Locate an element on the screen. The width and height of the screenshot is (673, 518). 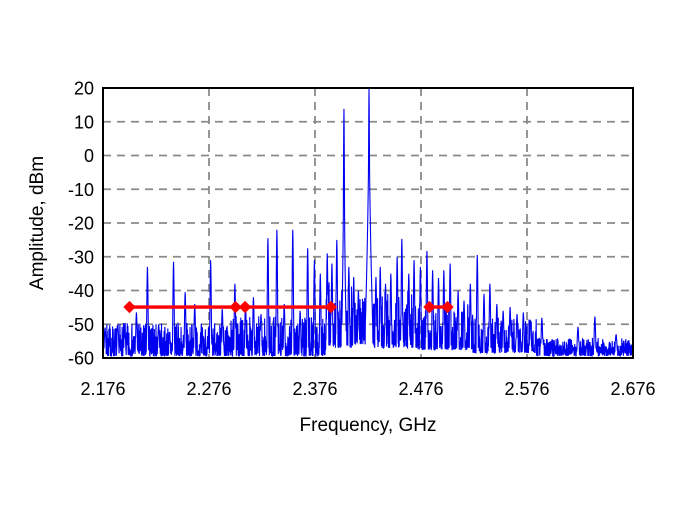
y-tick-label: 10 is located at coordinates (84, 122).